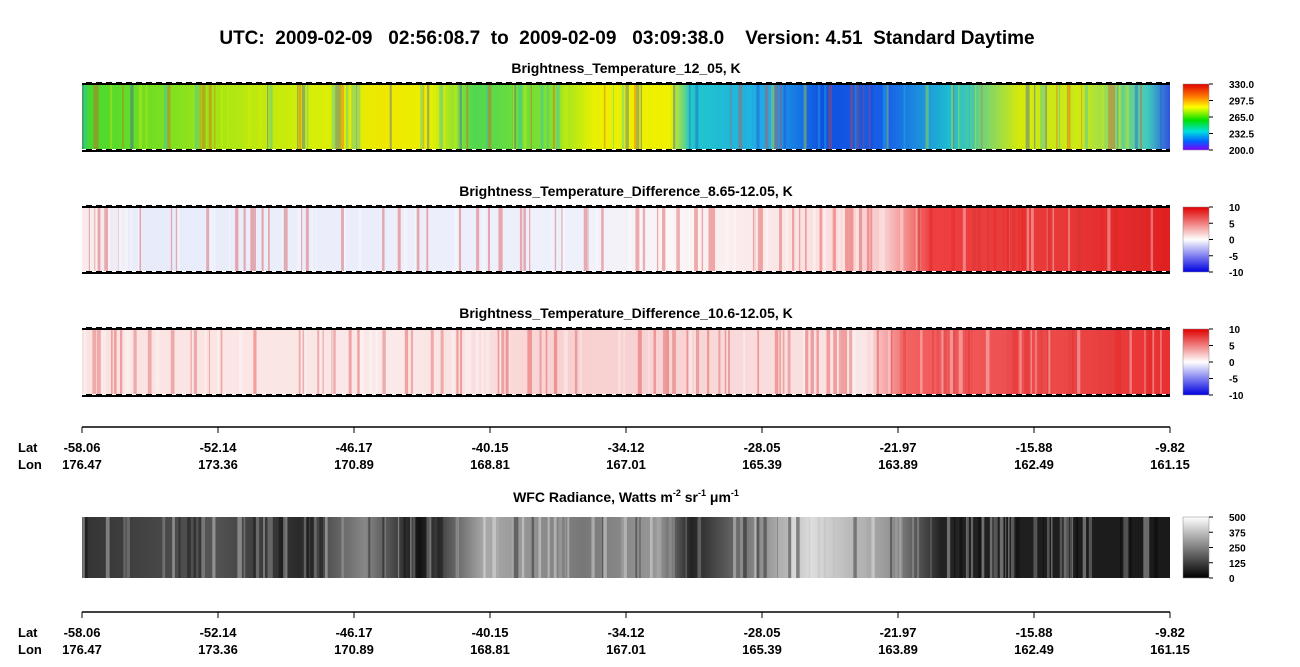 This screenshot has width=1300, height=667. What do you see at coordinates (82, 649) in the screenshot?
I see `lon-tick-label: 176.47` at bounding box center [82, 649].